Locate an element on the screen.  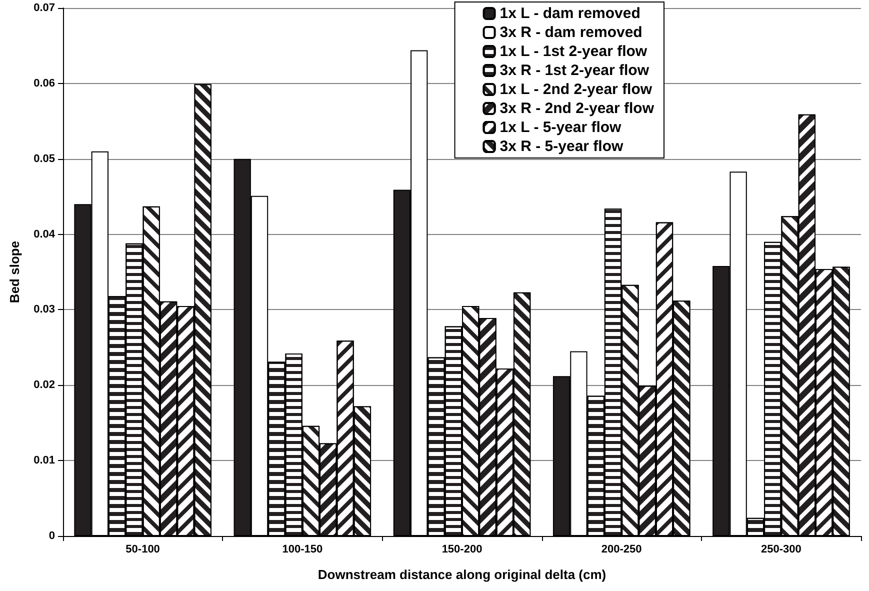
y-tick-label: 0.04 is located at coordinates (45, 234).